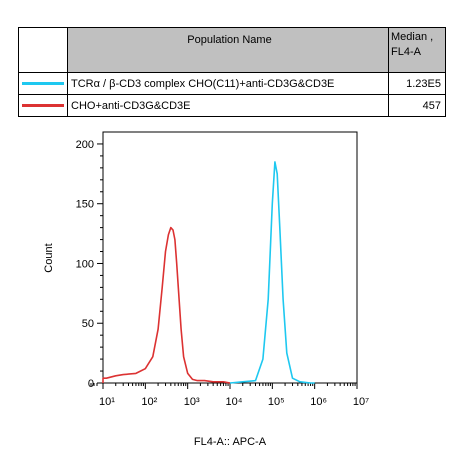 This screenshot has width=460, height=467. What do you see at coordinates (272, 272) in the screenshot?
I see `series-line-tcr` at bounding box center [272, 272].